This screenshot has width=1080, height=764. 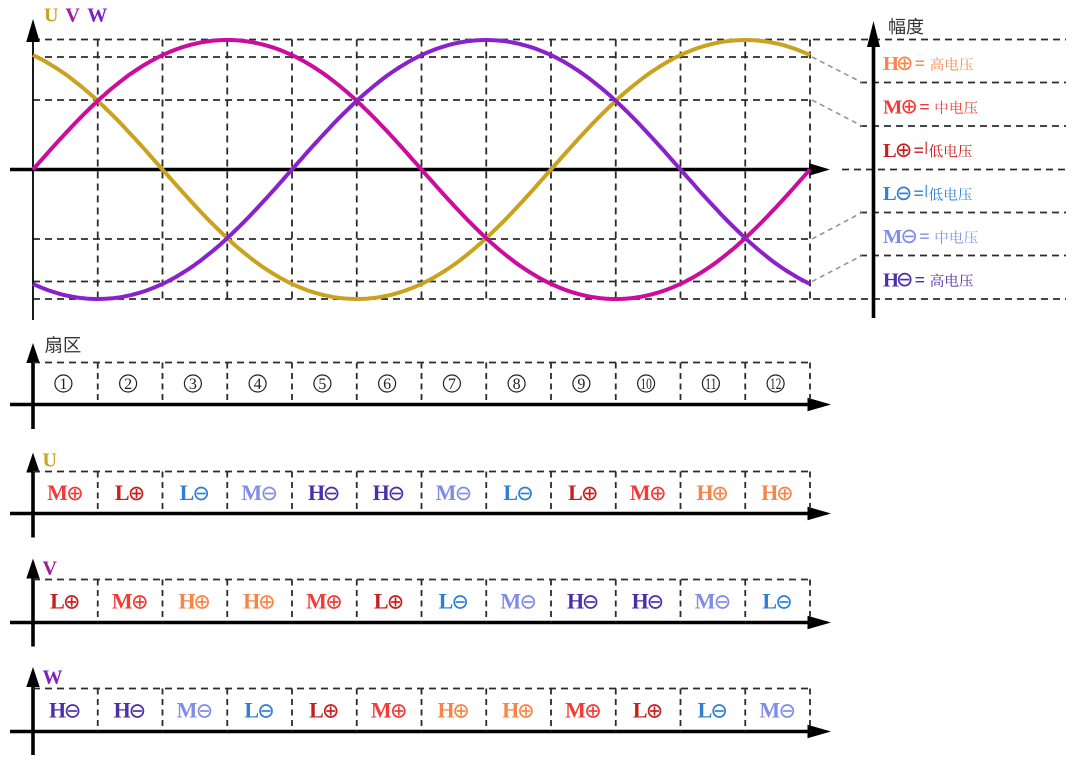 What do you see at coordinates (711, 384) in the screenshot?
I see `svg-text: 11` at bounding box center [711, 384].